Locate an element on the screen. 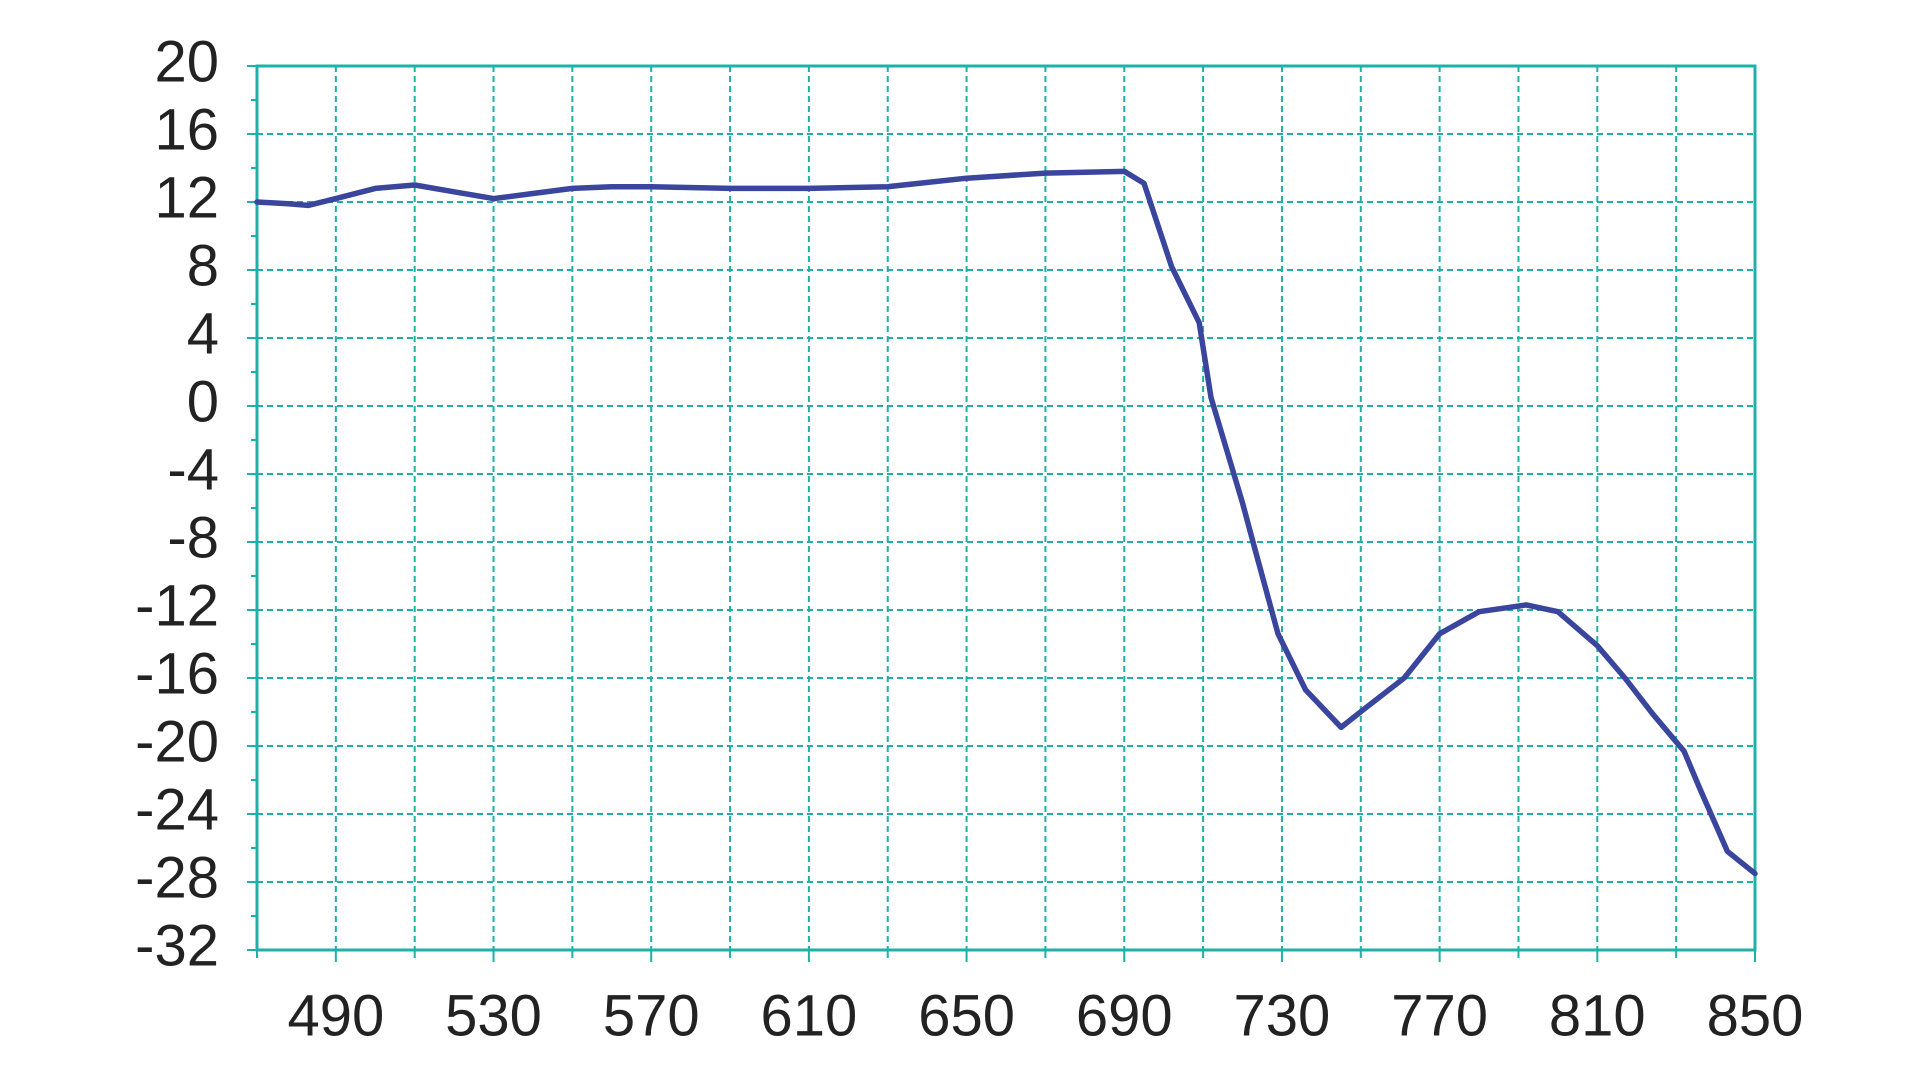 This screenshot has width=1920, height=1080. y-tick-label: -16 is located at coordinates (177, 673).